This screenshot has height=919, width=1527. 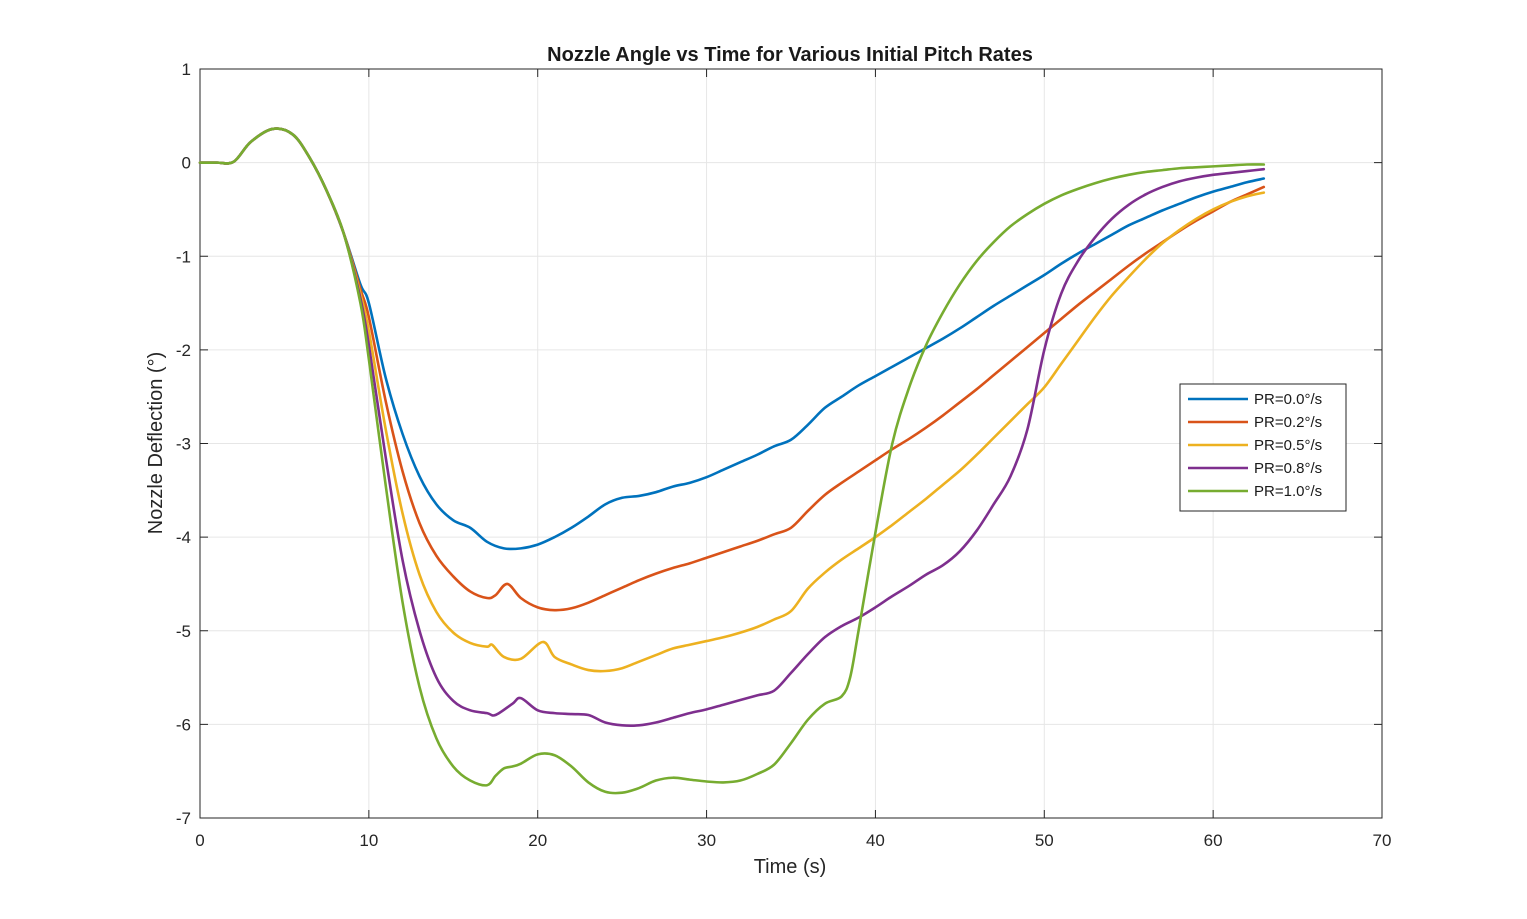 What do you see at coordinates (1288, 445) in the screenshot?
I see `legend-label: PR=0.5°/s` at bounding box center [1288, 445].